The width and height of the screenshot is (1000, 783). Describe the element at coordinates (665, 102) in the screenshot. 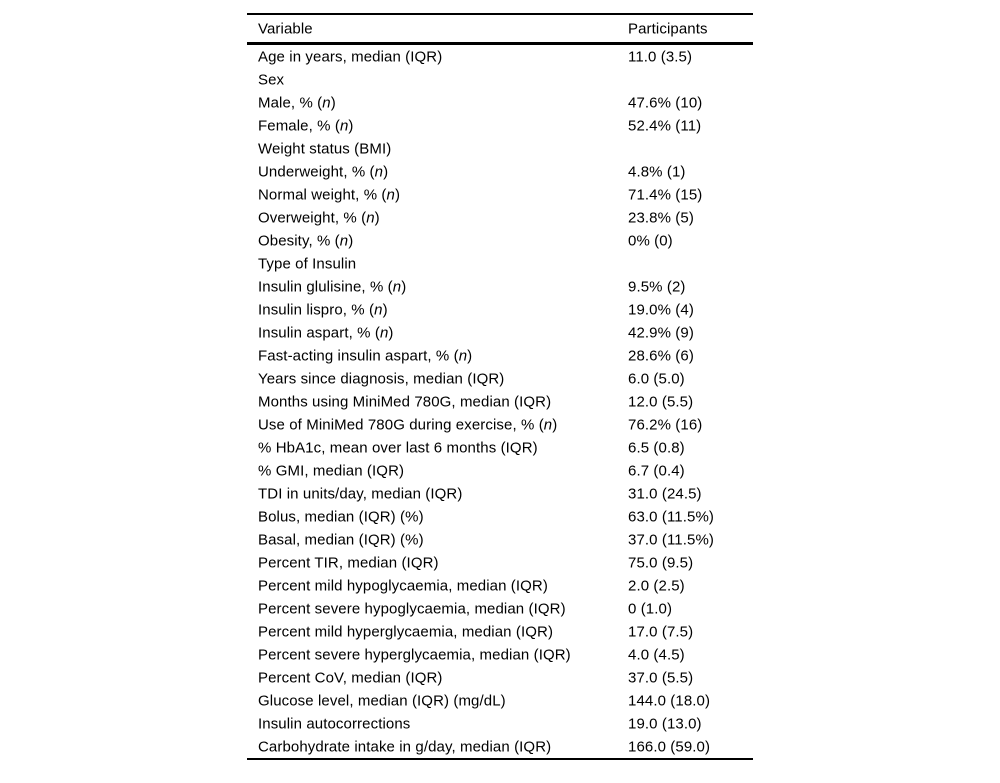

I see `value-cell: 47.6% (10)` at that location.